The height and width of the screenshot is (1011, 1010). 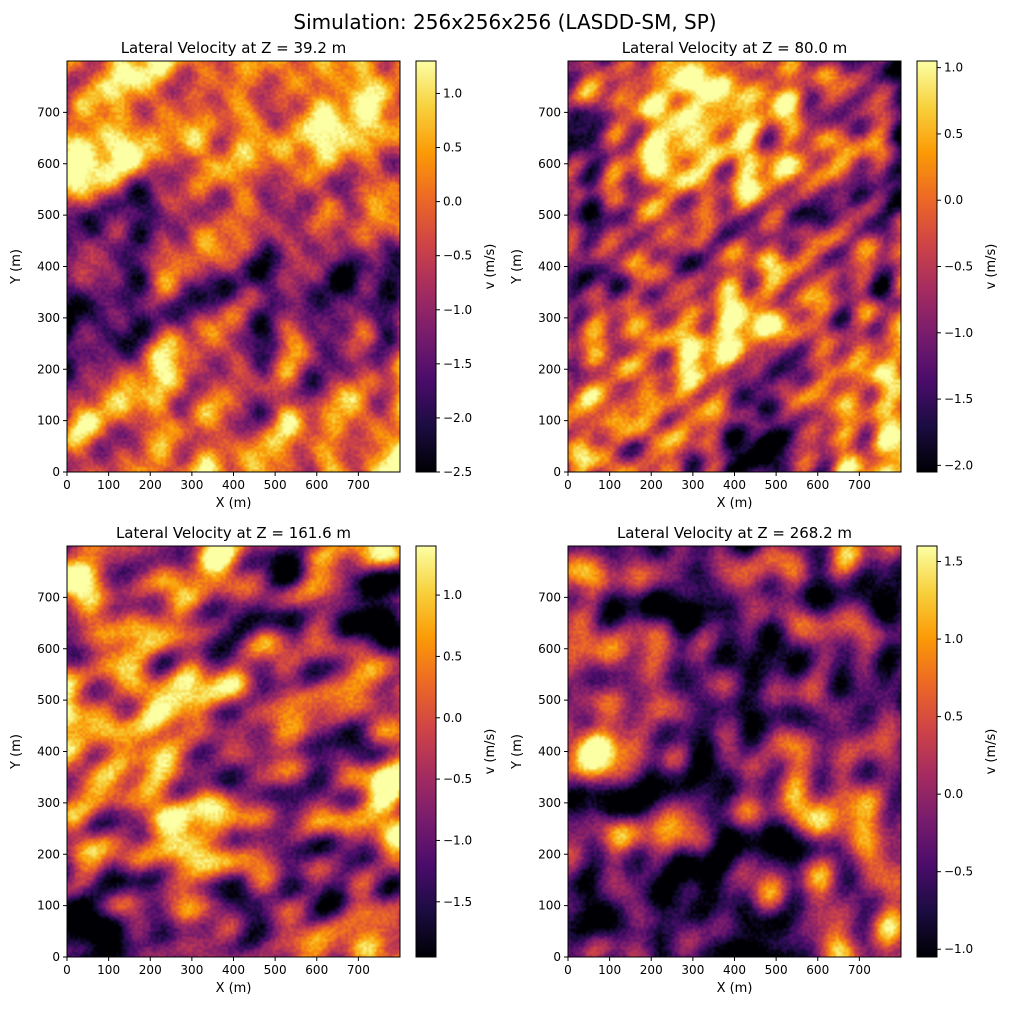 What do you see at coordinates (735, 48) in the screenshot?
I see `subplot-title: Lateral Velocity at Z = 80.0 m` at bounding box center [735, 48].